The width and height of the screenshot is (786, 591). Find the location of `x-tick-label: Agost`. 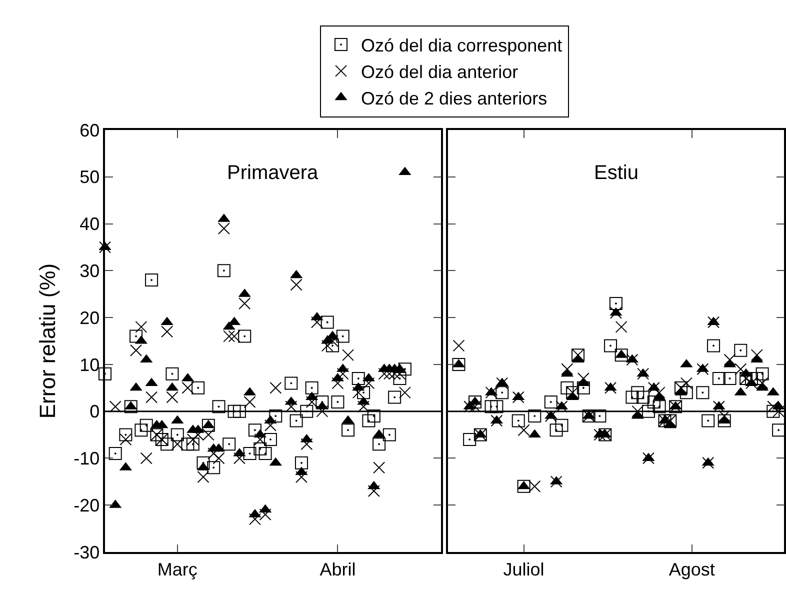

x-tick-label: Agost is located at coordinates (691, 569).